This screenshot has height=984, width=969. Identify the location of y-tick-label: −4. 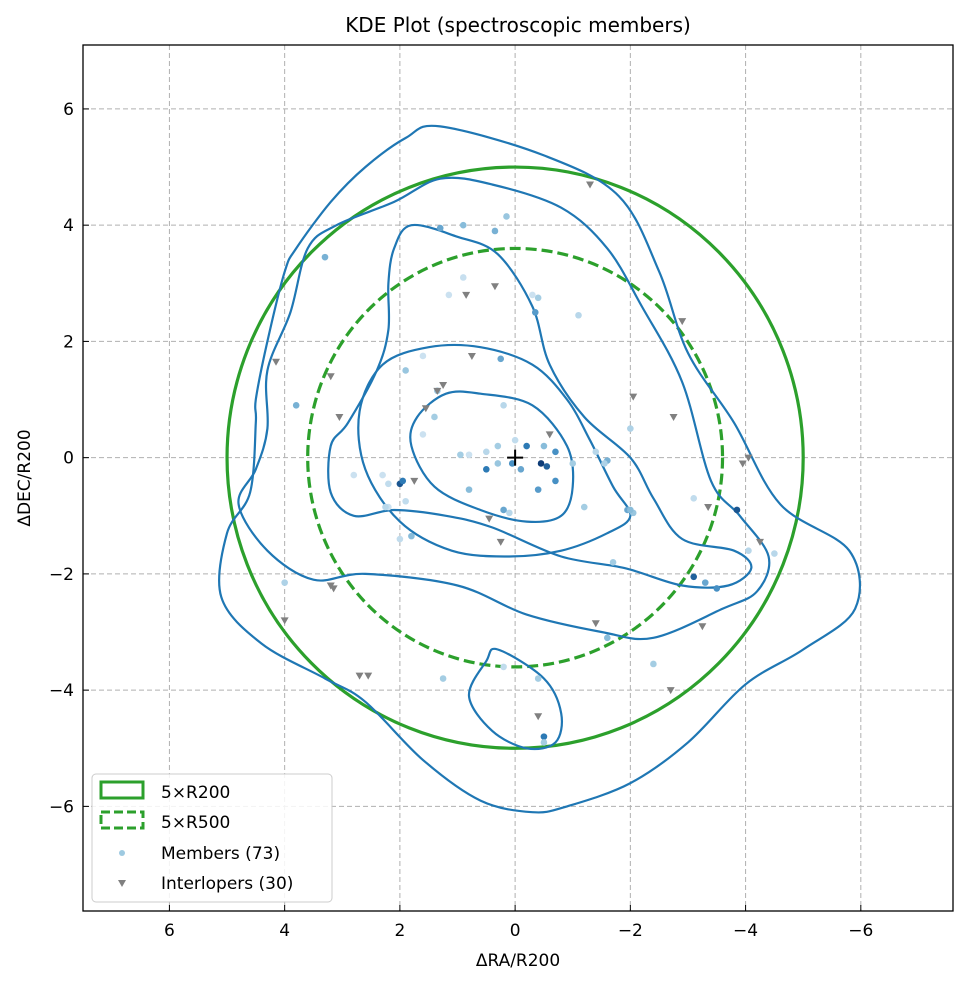
(61, 691).